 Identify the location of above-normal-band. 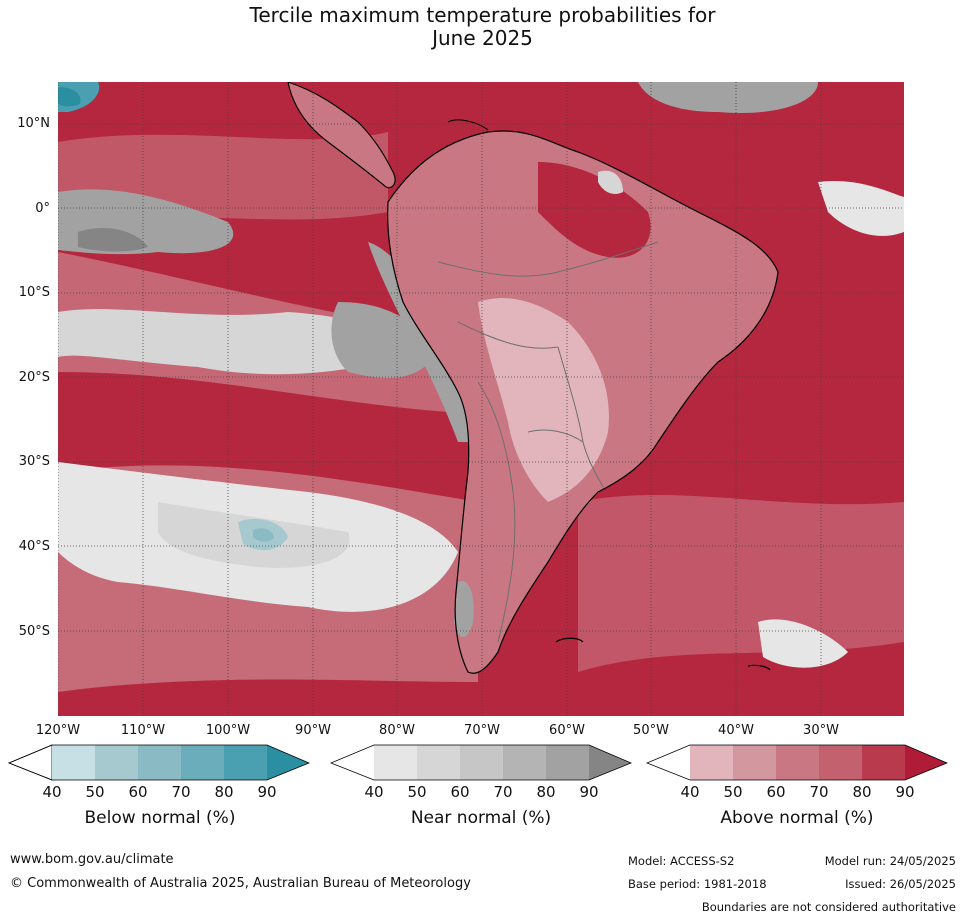
(741, 583).